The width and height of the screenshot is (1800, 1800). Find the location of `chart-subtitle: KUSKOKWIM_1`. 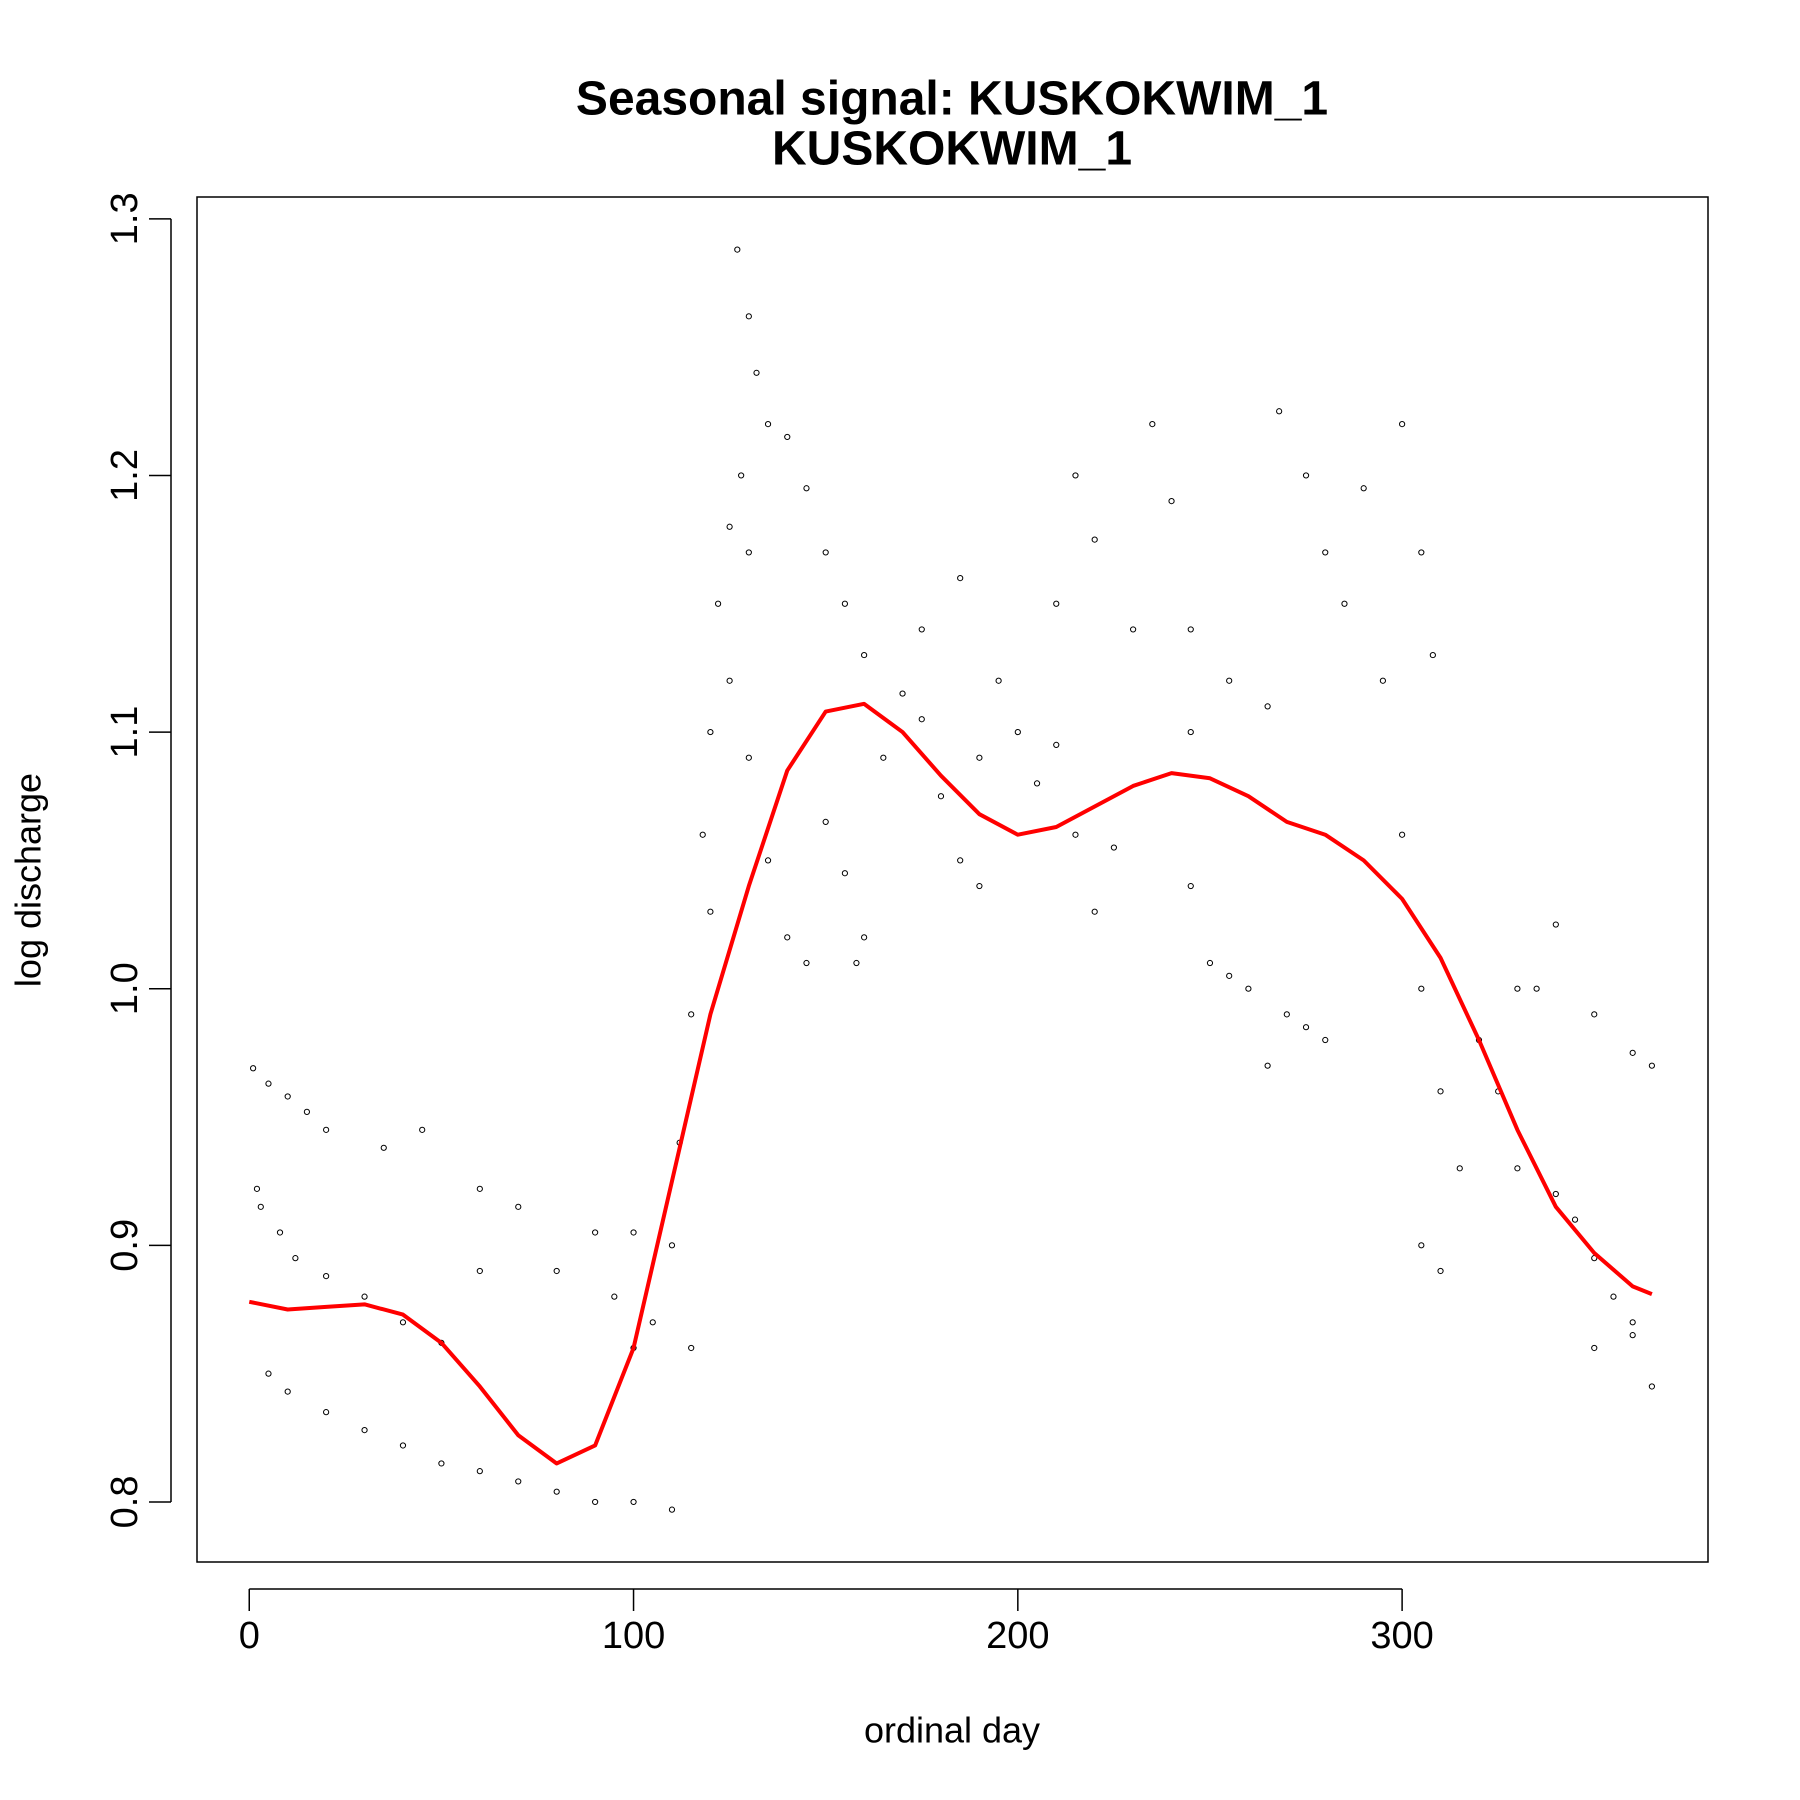

chart-subtitle: KUSKOKWIM_1 is located at coordinates (952, 149).